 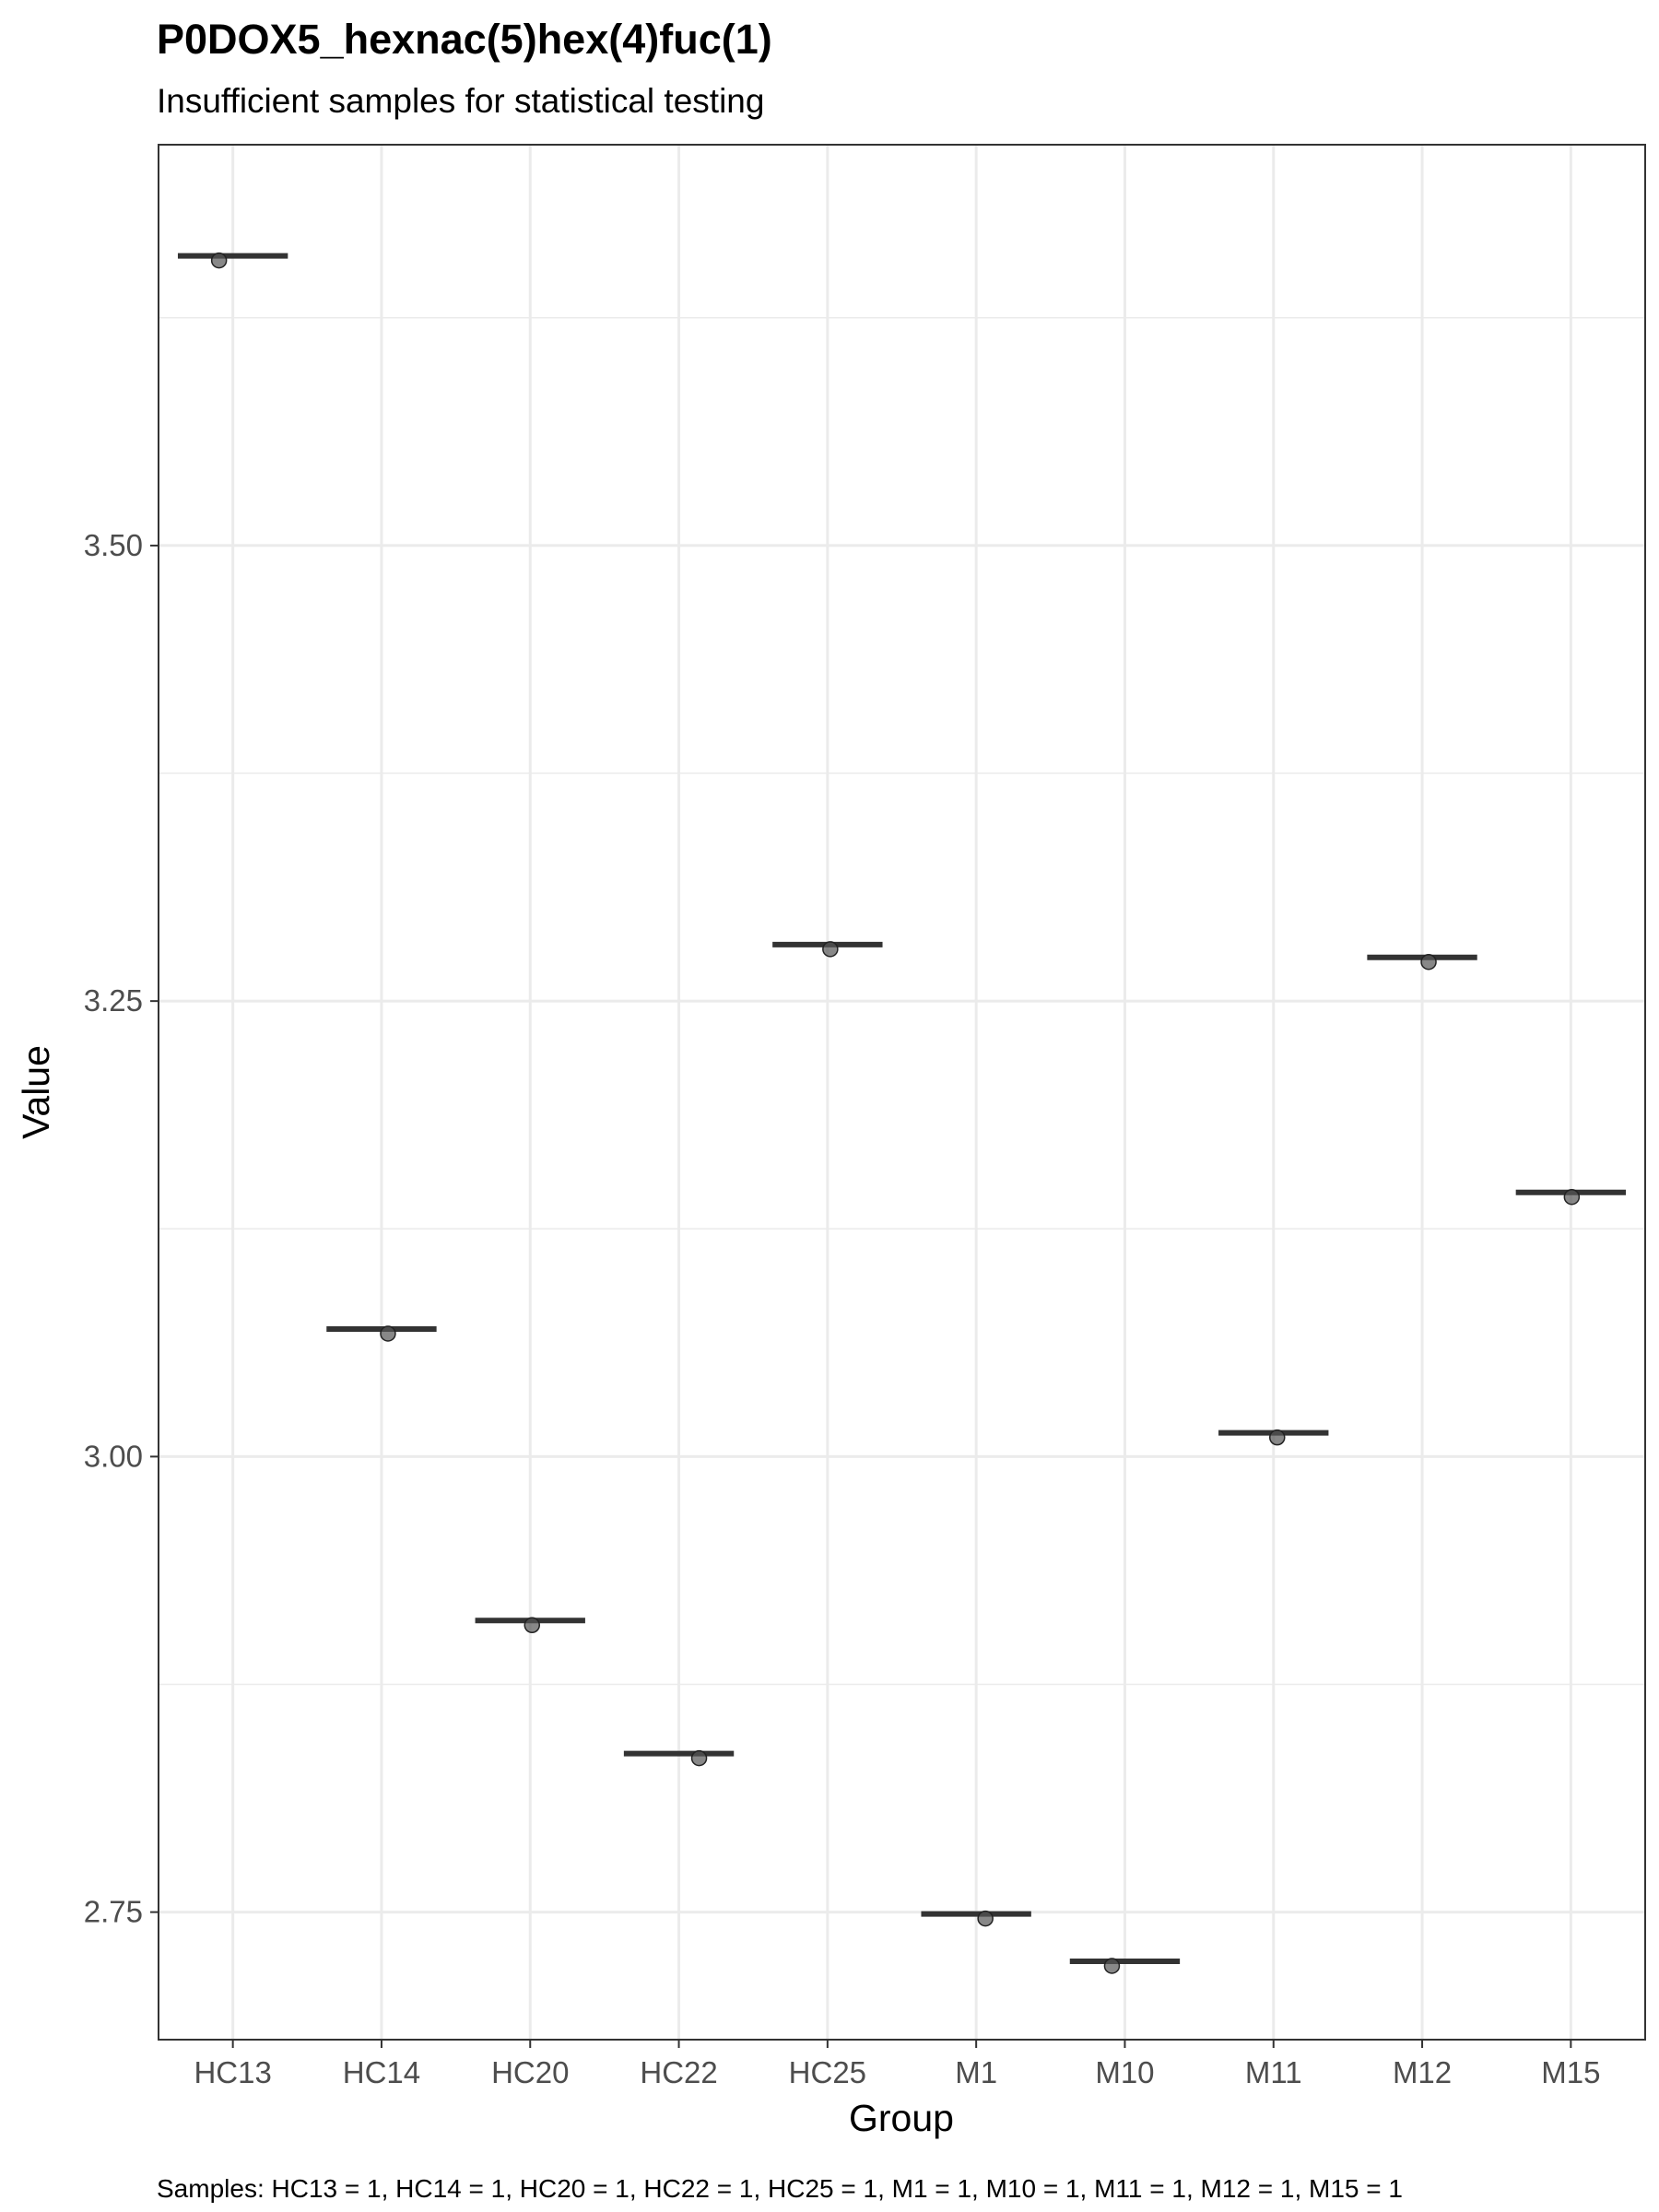 I want to click on data-point-m11, so click(x=1277, y=1437).